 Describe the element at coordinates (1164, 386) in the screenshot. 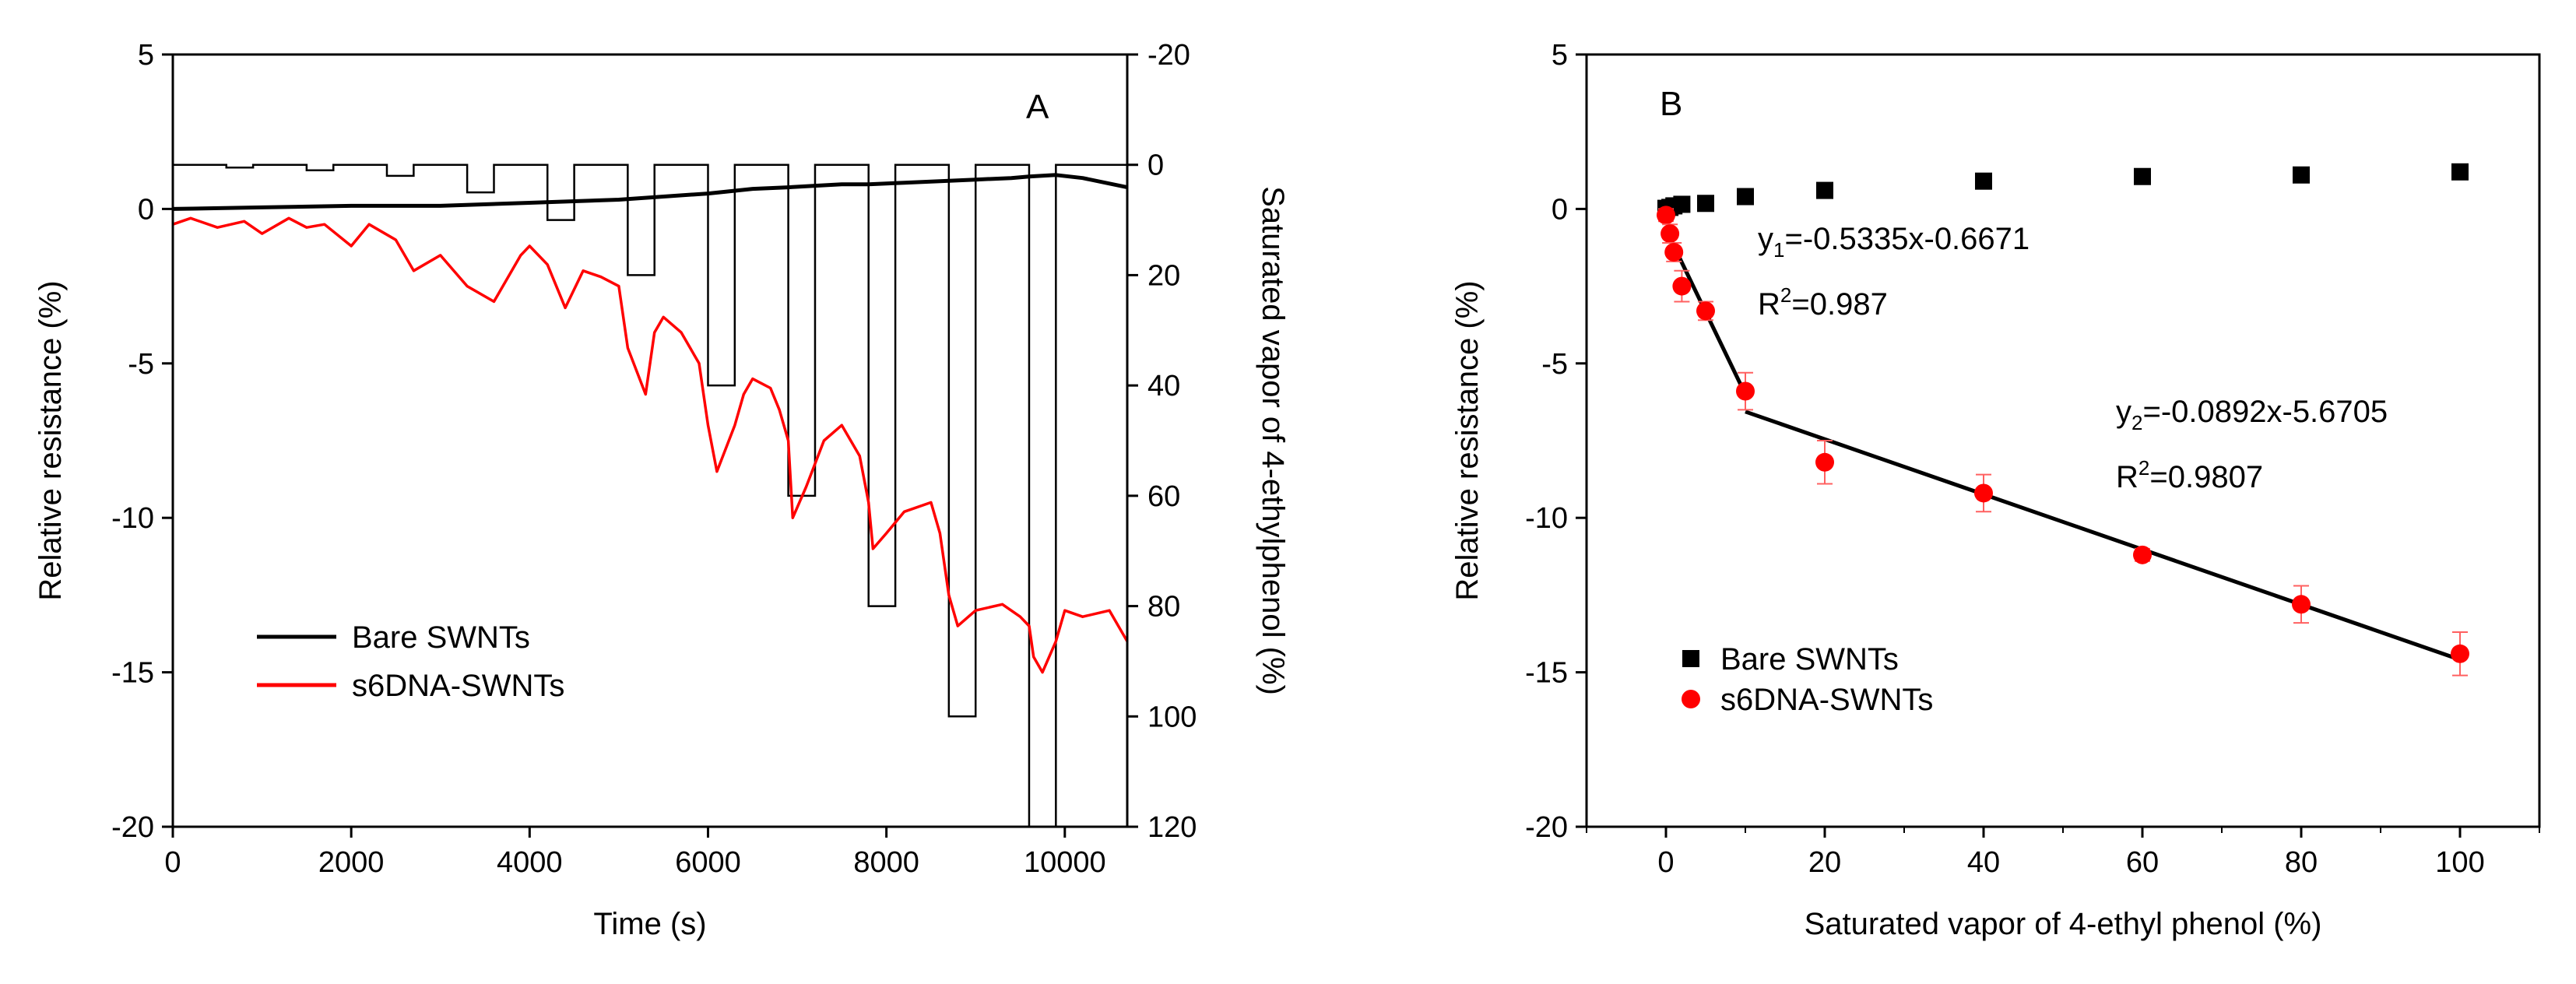

I see `y2-tick-label: 40` at that location.